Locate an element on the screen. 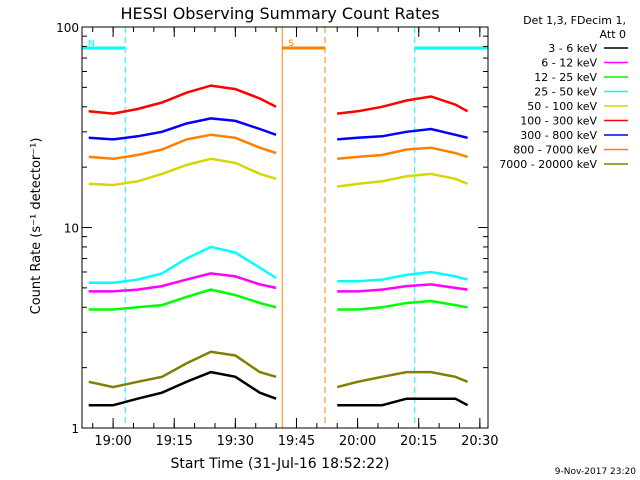 This screenshot has height=480, width=640. legend-label: 800 - 7000 keV is located at coordinates (555, 150).